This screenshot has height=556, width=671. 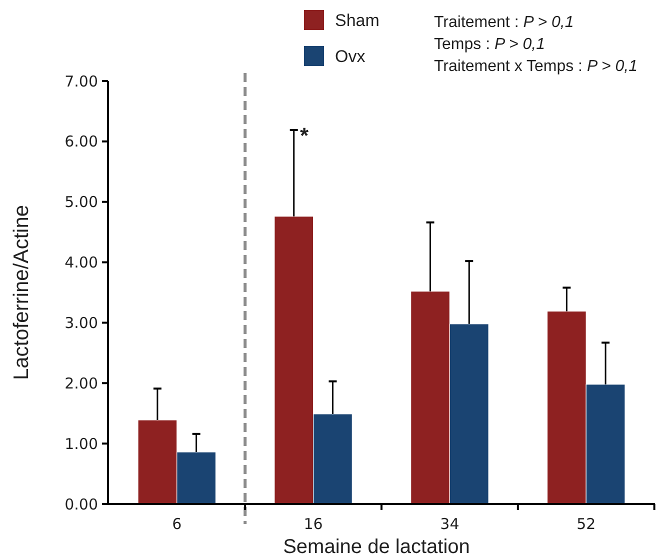 I want to click on x-axis-title: Semaine de lactation, so click(x=376, y=546).